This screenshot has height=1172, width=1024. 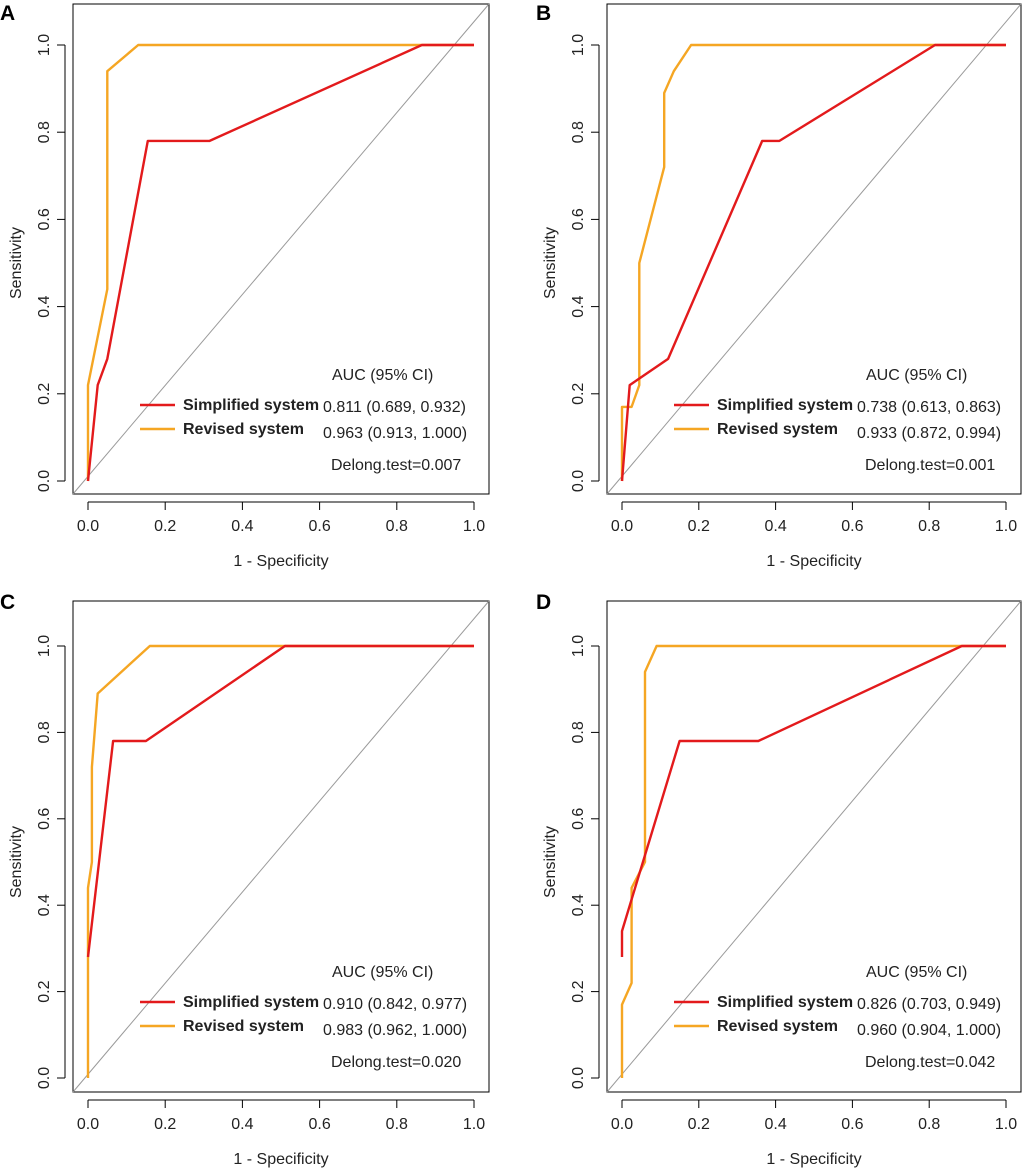 I want to click on panel-letter: C, so click(x=7, y=602).